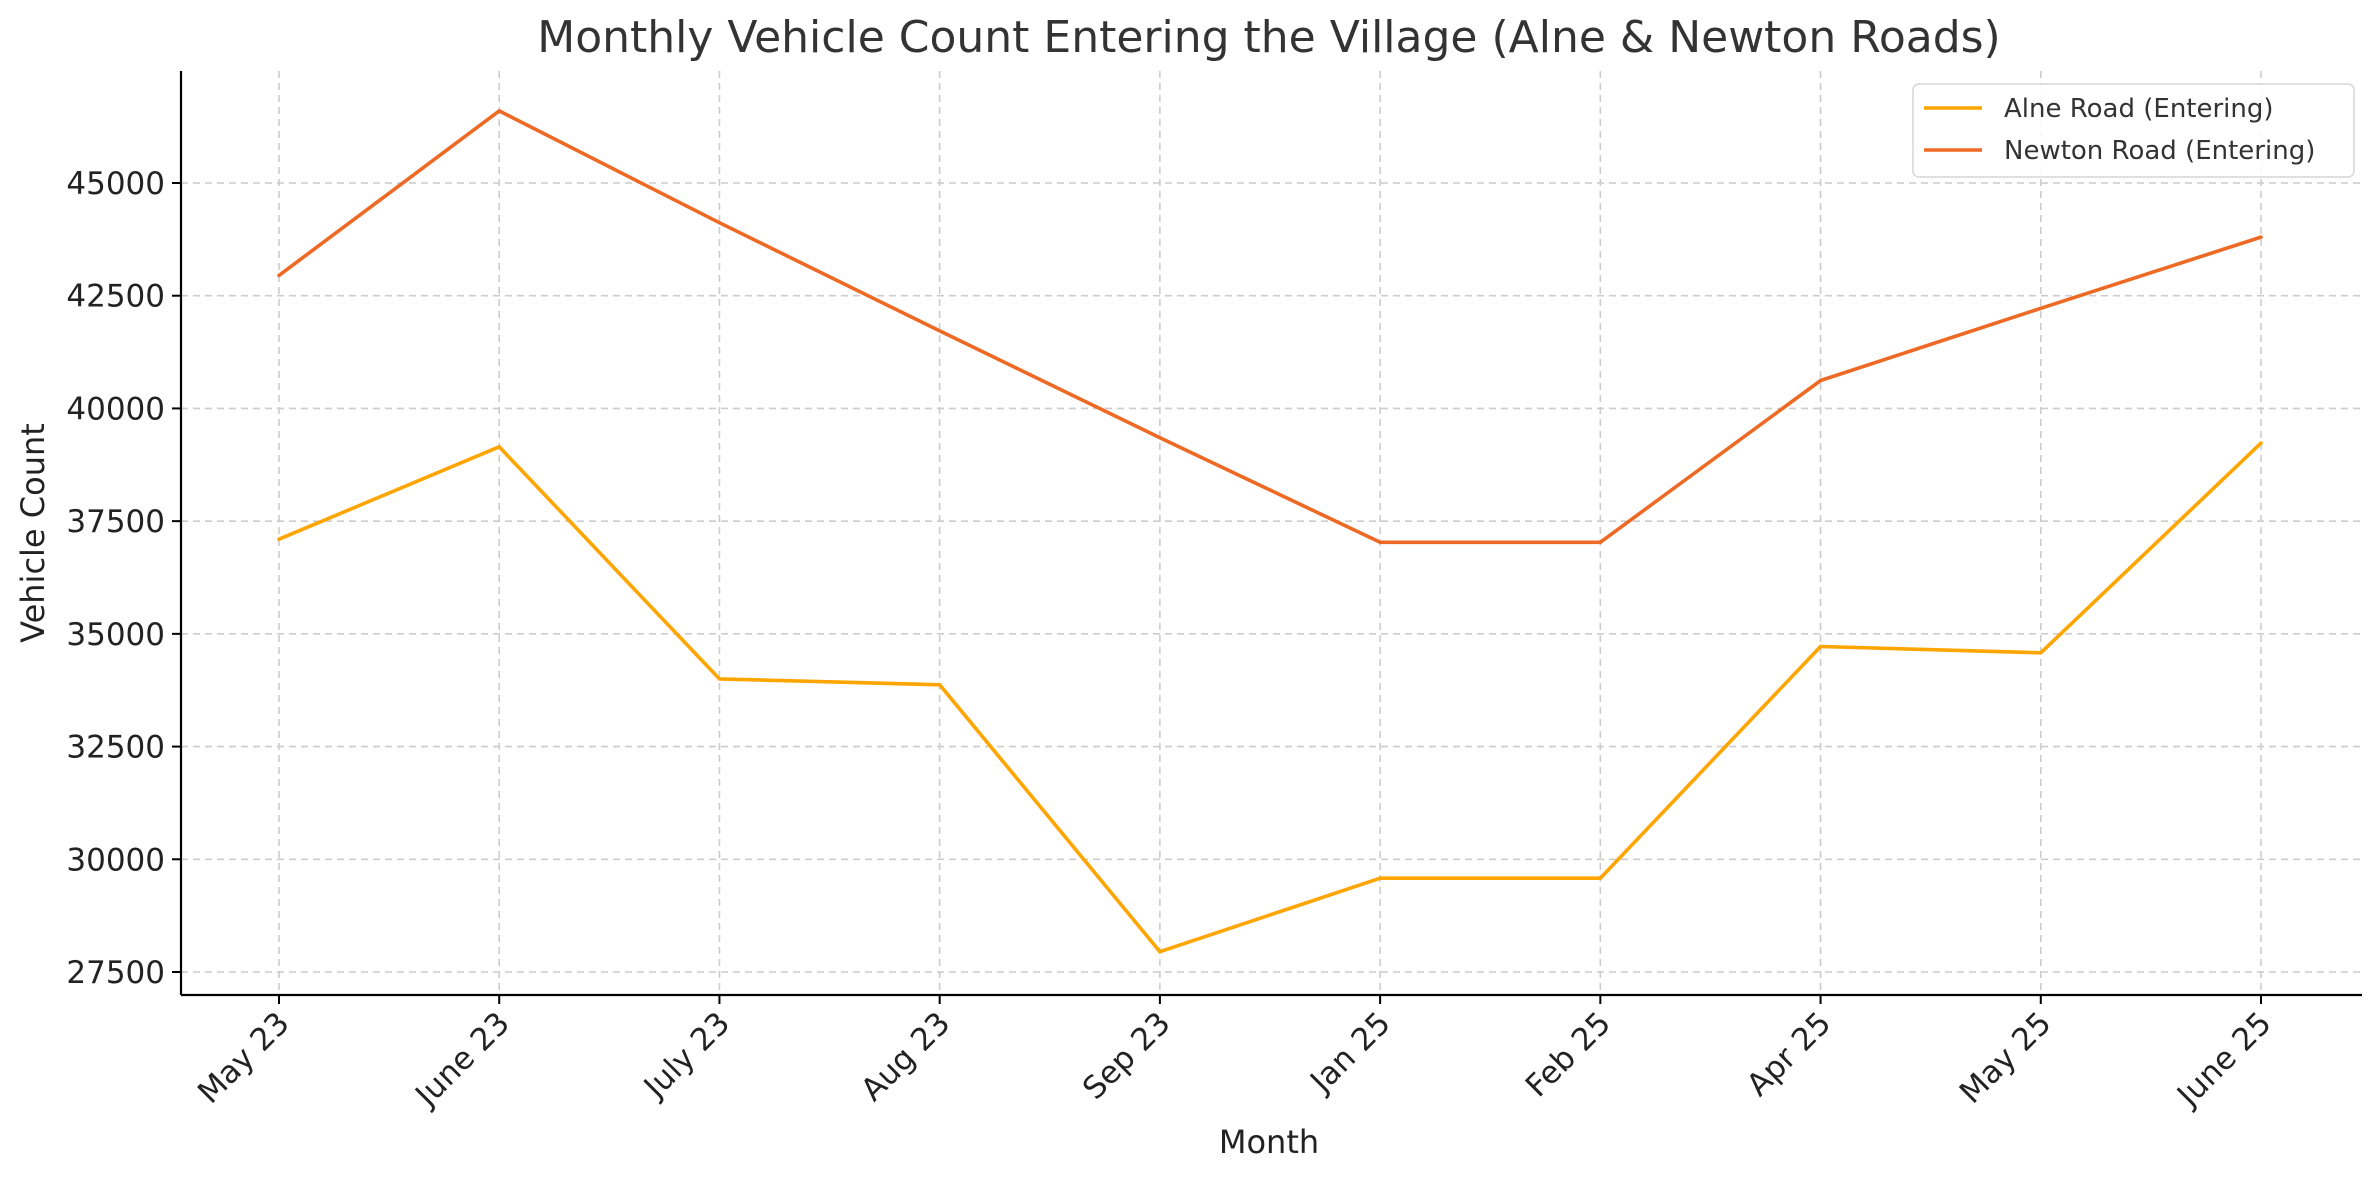 The image size is (2379, 1180). What do you see at coordinates (115, 860) in the screenshot?
I see `y-tick-label: 30000` at bounding box center [115, 860].